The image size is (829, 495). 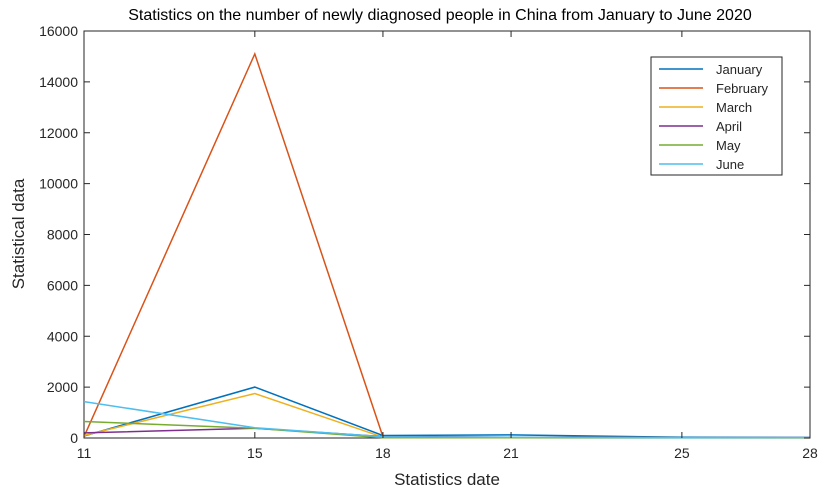 I want to click on x-axis-title: Statistics date, so click(x=447, y=479).